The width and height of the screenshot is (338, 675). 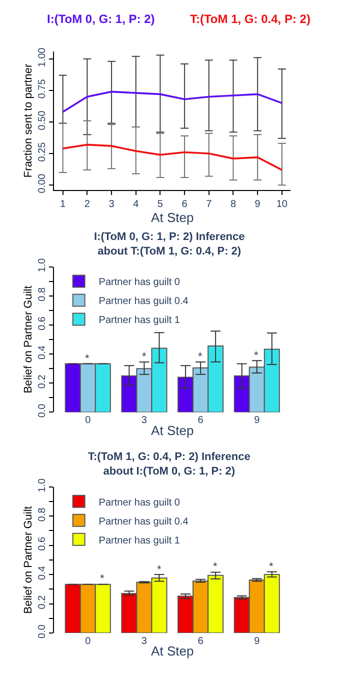 I want to click on x-tick-label: 4, so click(x=136, y=204).